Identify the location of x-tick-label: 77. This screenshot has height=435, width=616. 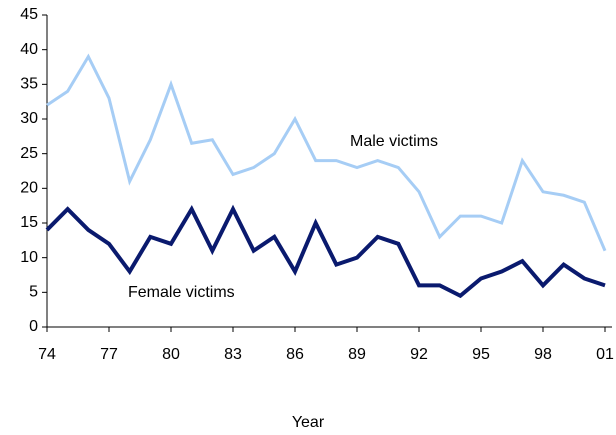
(109, 354).